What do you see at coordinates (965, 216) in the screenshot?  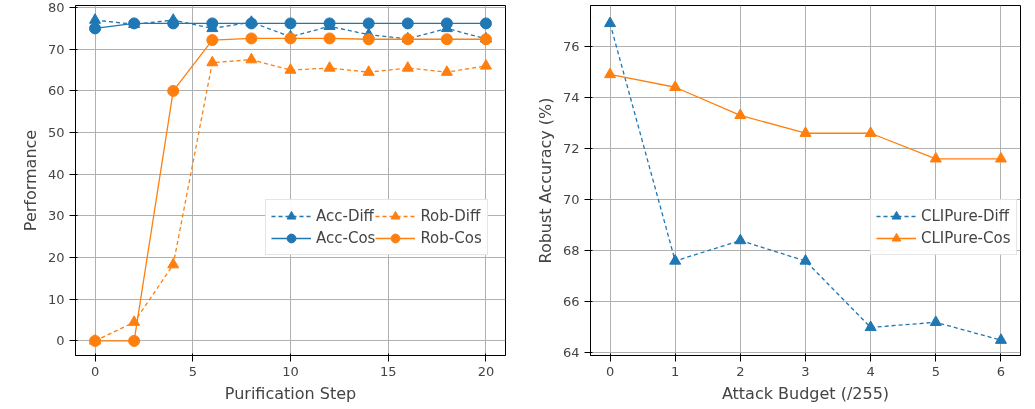 I see `legend-label: CLIPure-Diff` at bounding box center [965, 216].